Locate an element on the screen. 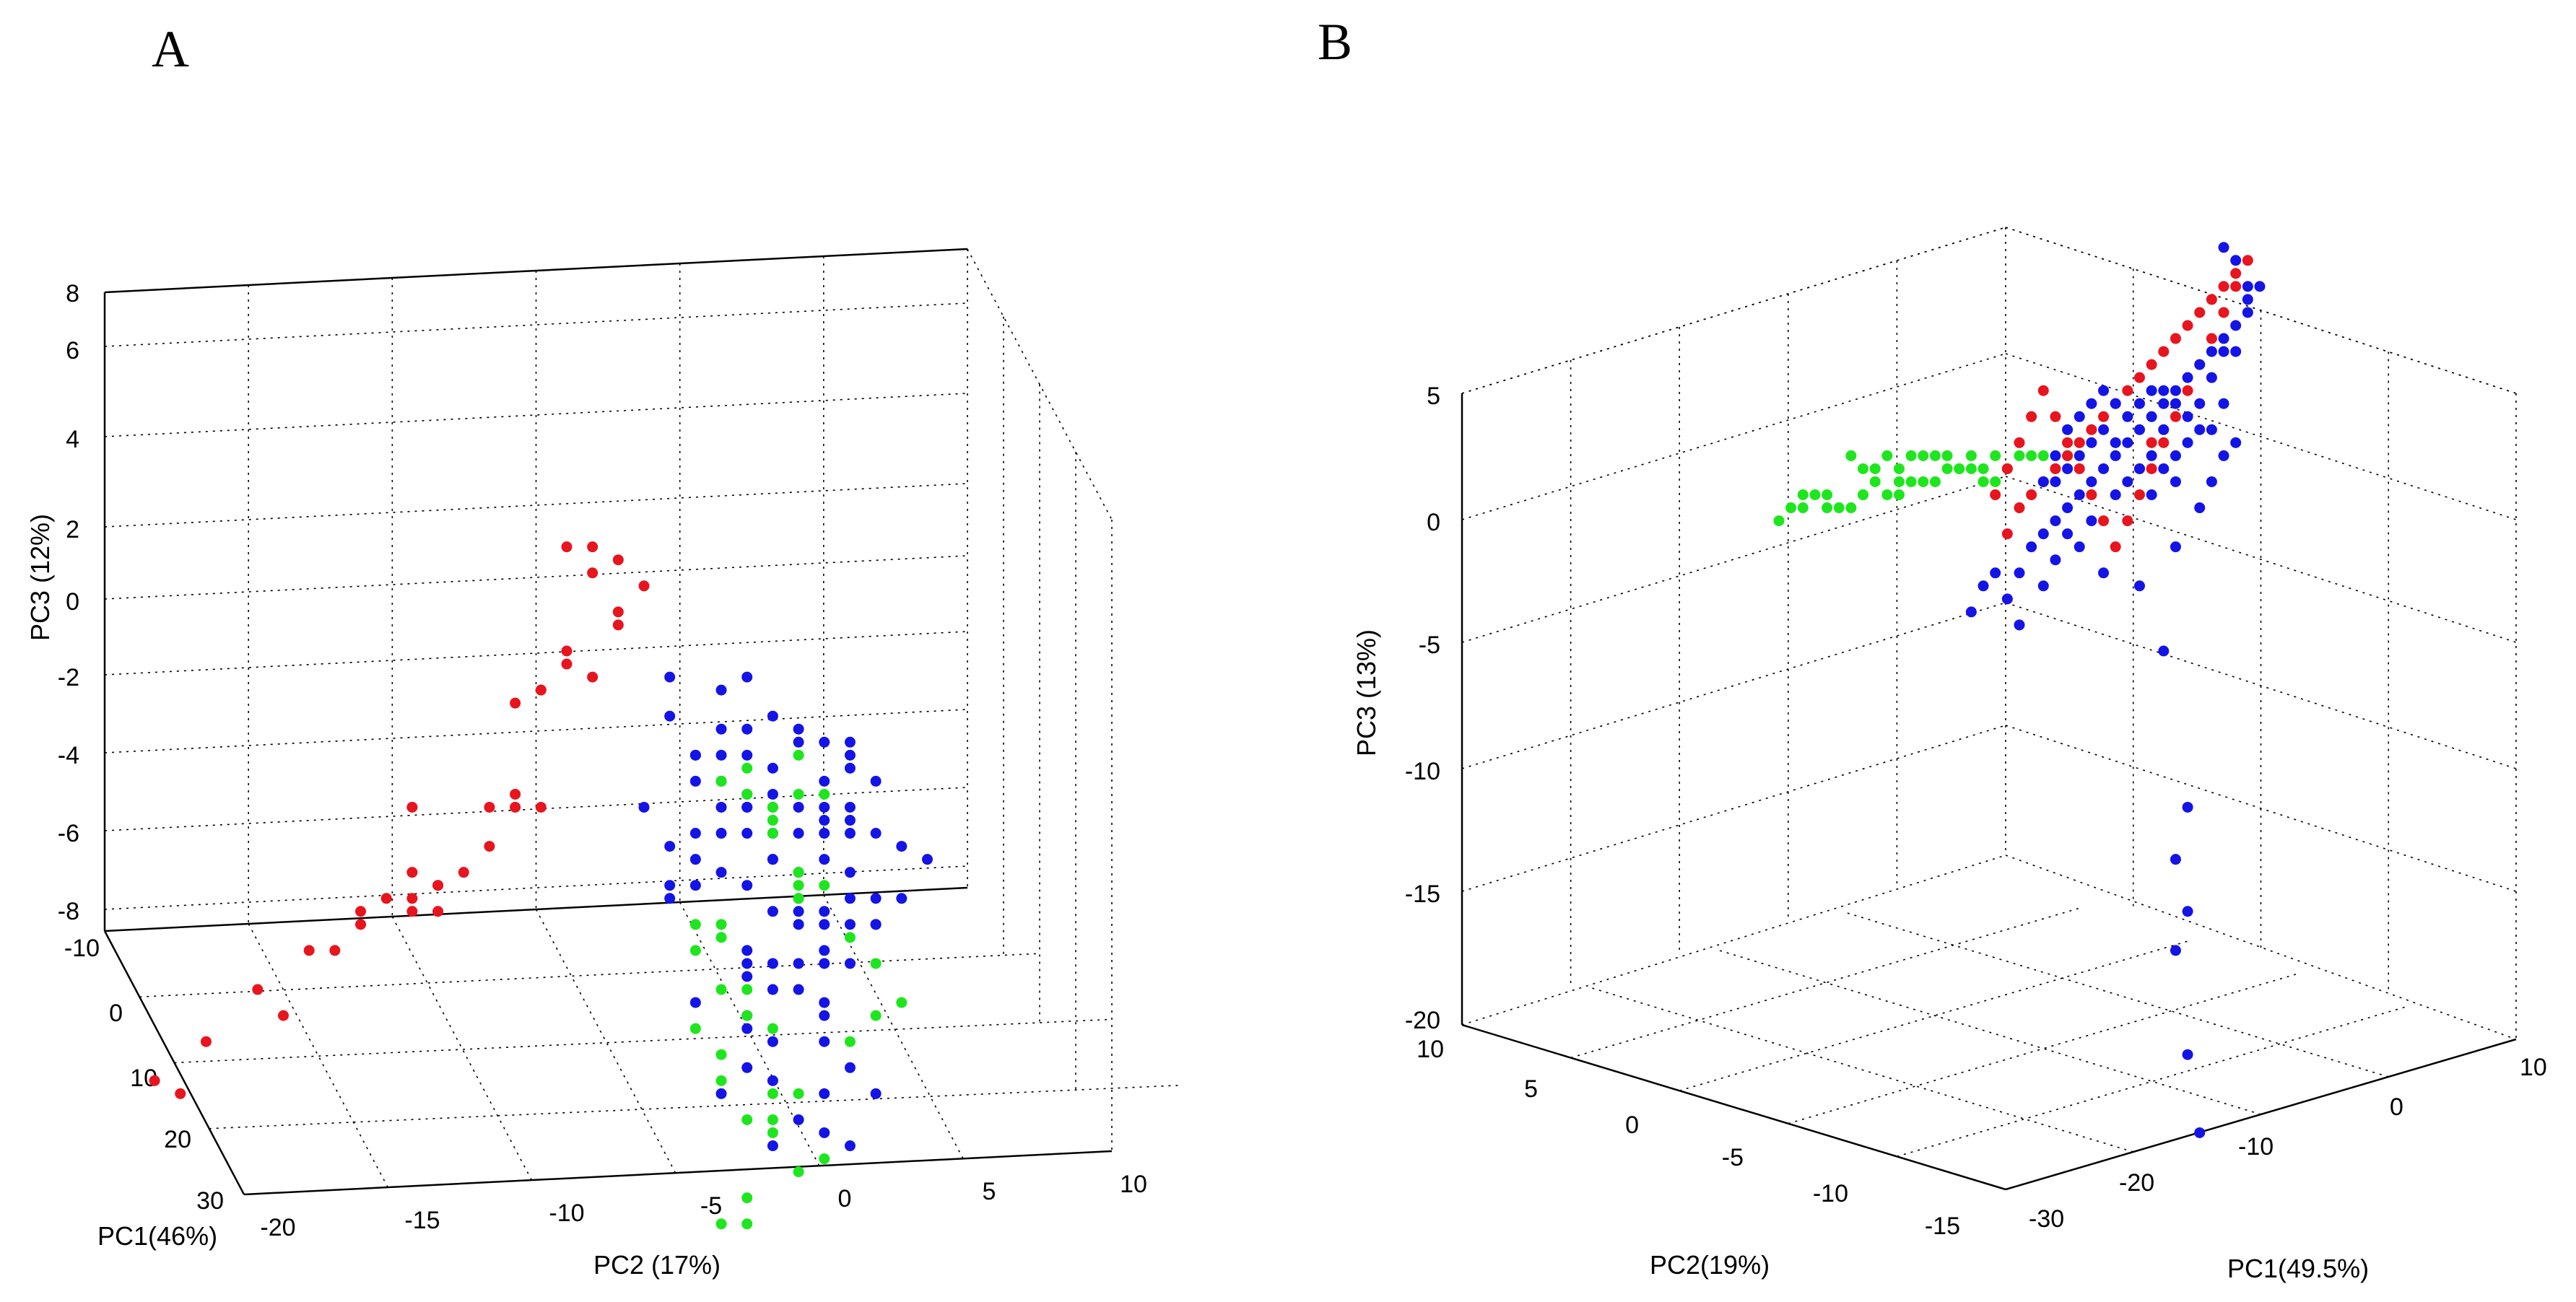 Image resolution: width=2576 pixels, height=1302 pixels. y-tick-10: 10 is located at coordinates (1430, 1049).